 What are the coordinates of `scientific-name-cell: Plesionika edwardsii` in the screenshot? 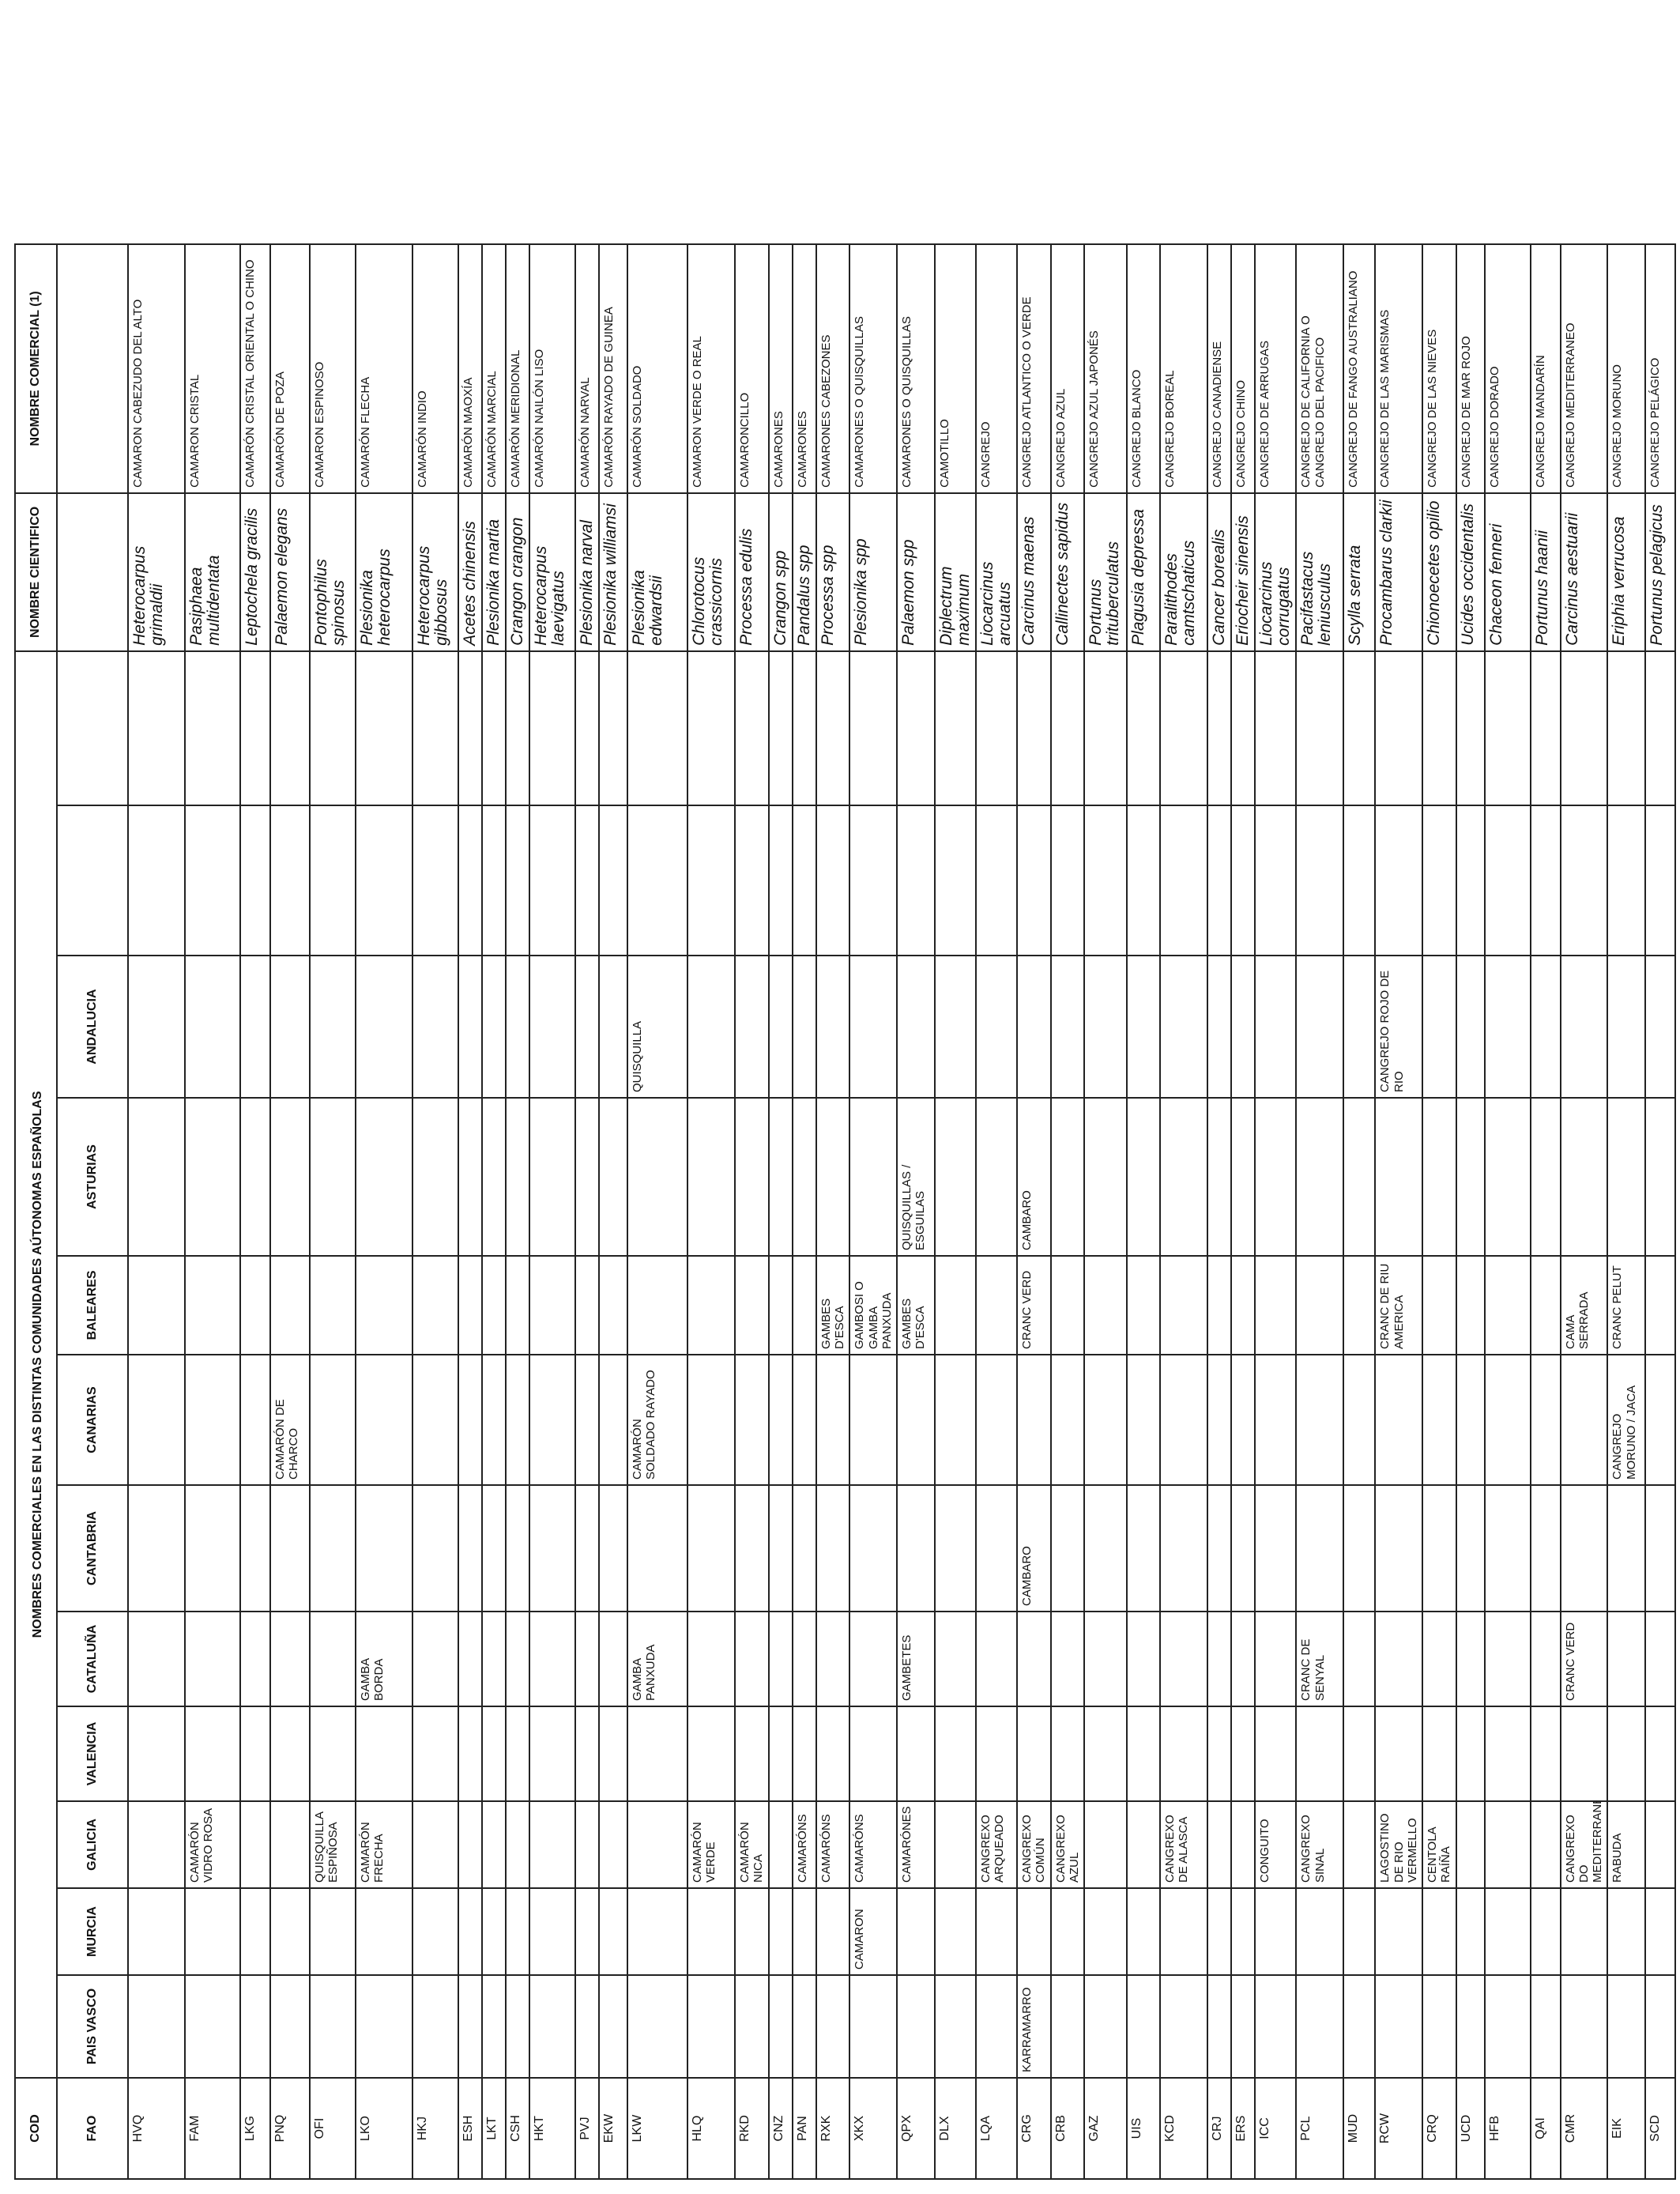 It's located at (657, 571).